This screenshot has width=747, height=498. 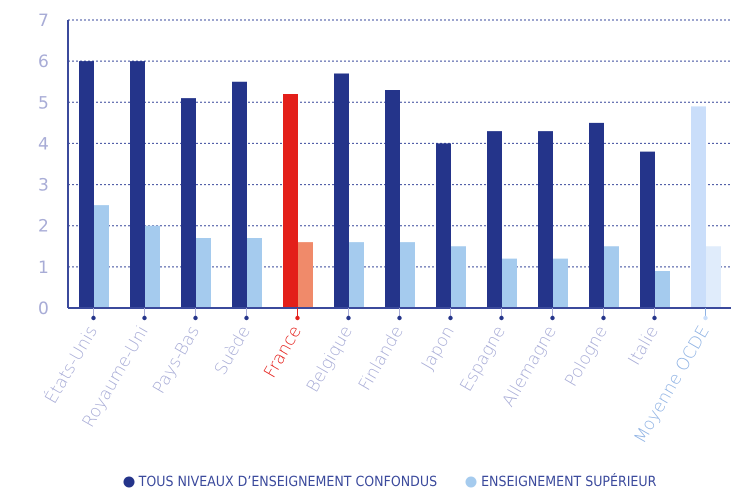 What do you see at coordinates (43, 309) in the screenshot?
I see `y-tick-label: 0` at bounding box center [43, 309].